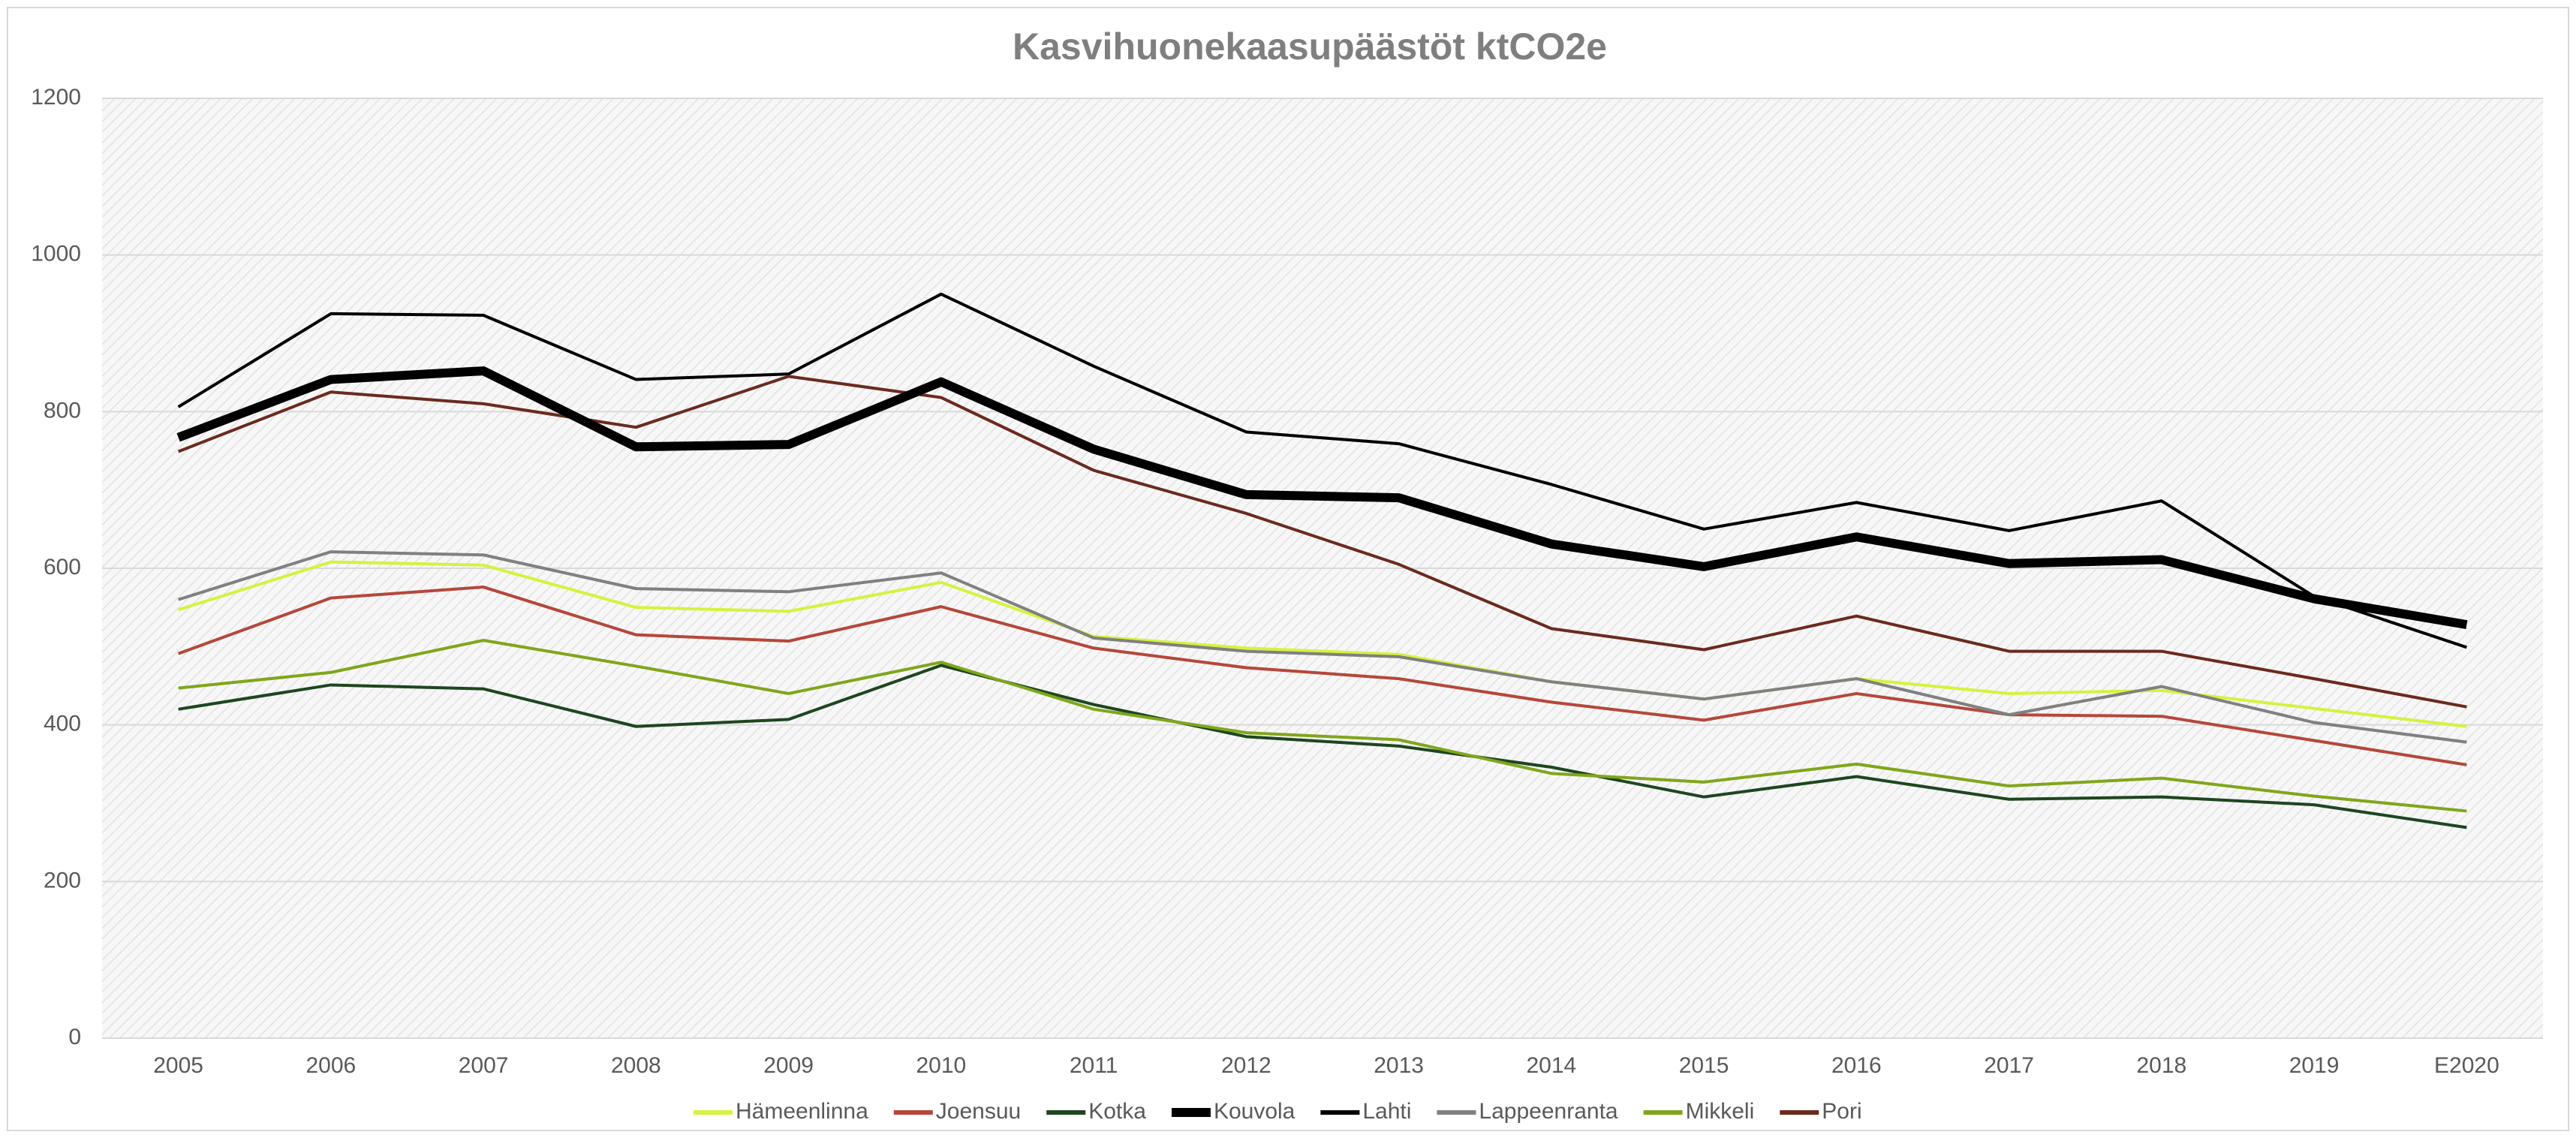  What do you see at coordinates (331, 1065) in the screenshot?
I see `x-tick-label: 2006` at bounding box center [331, 1065].